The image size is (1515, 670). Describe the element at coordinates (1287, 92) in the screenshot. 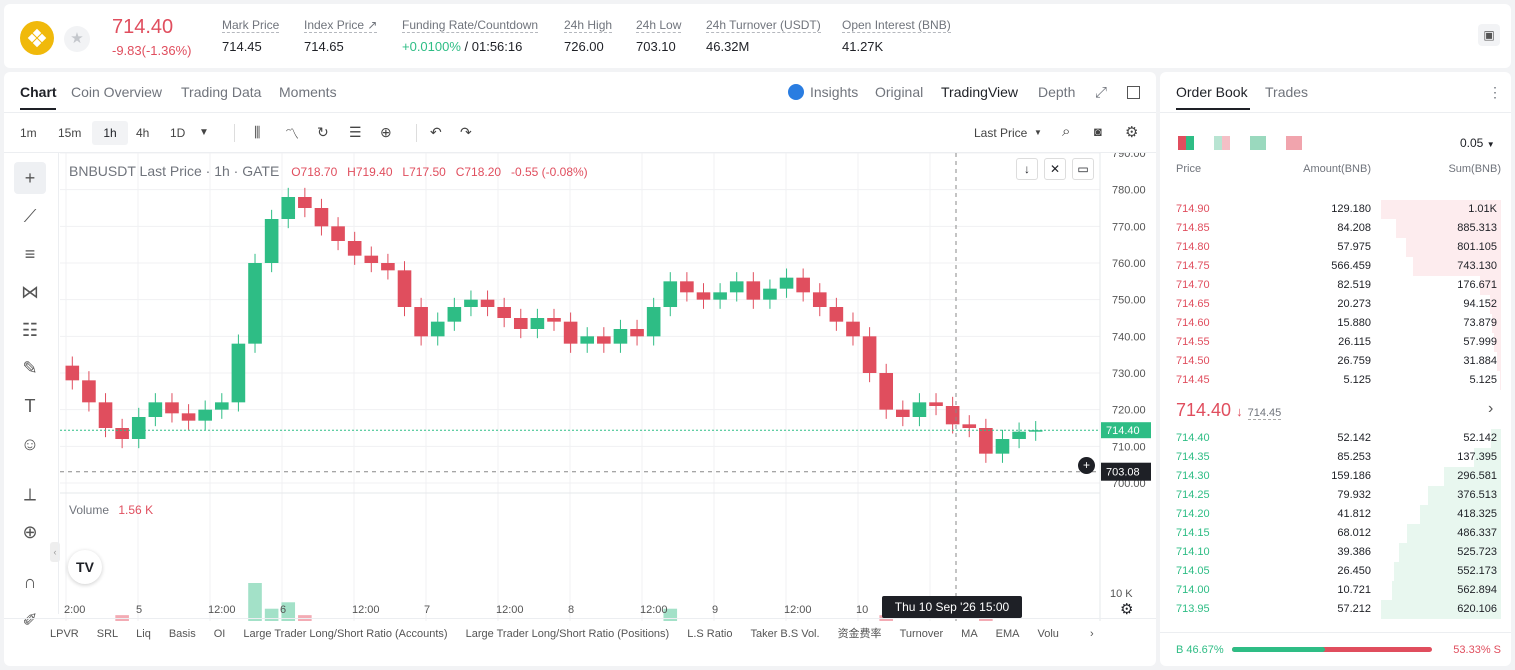

I see `tab-trades: Trades` at that location.